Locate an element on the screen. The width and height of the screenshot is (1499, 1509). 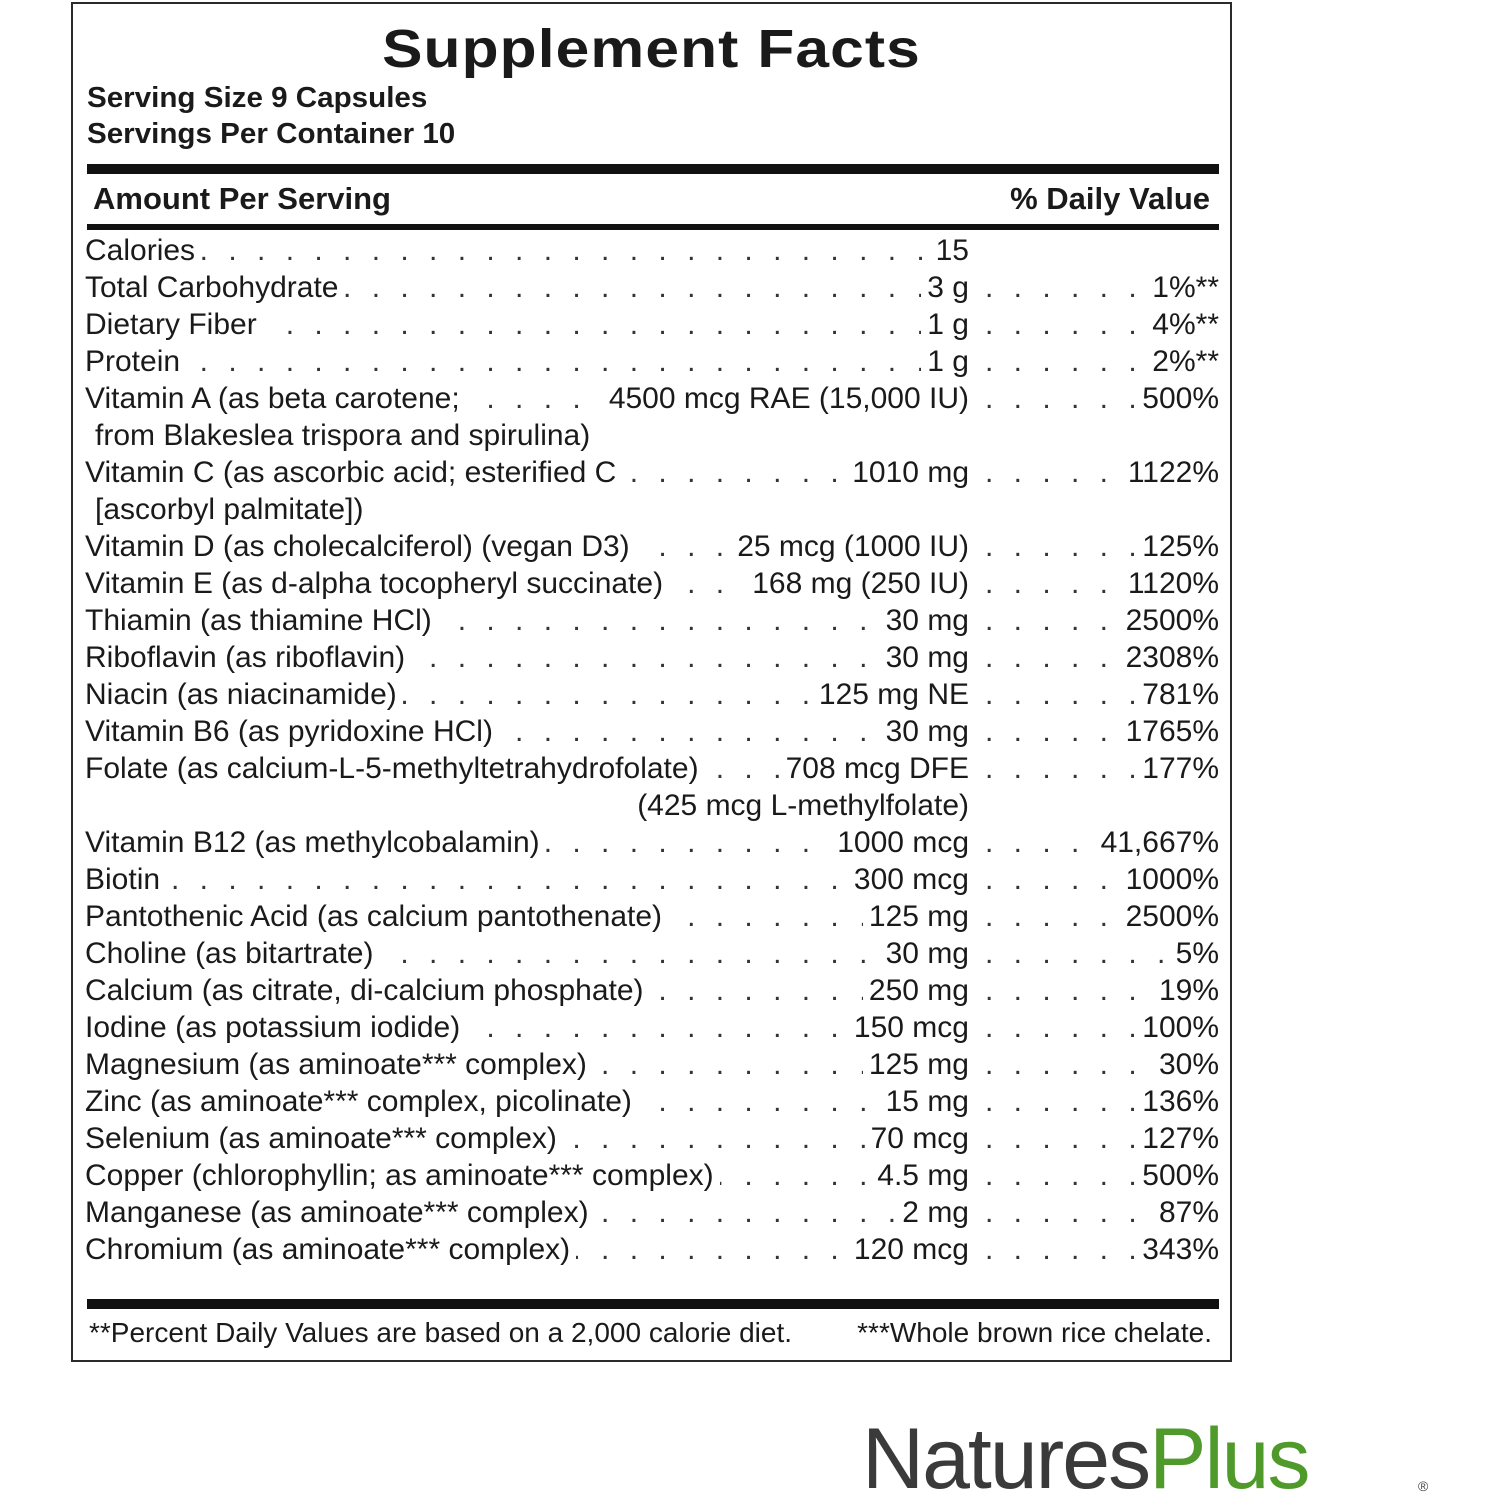
nutrient-daily-value: 100% is located at coordinates (1177, 1027).